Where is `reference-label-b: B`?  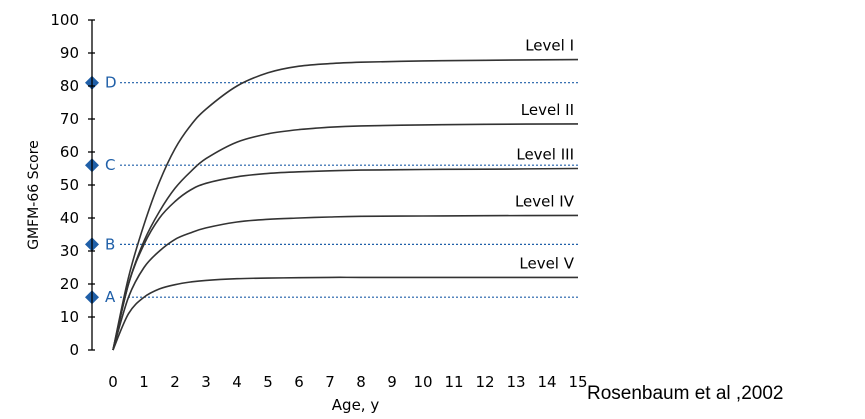
reference-label-b: B is located at coordinates (110, 244).